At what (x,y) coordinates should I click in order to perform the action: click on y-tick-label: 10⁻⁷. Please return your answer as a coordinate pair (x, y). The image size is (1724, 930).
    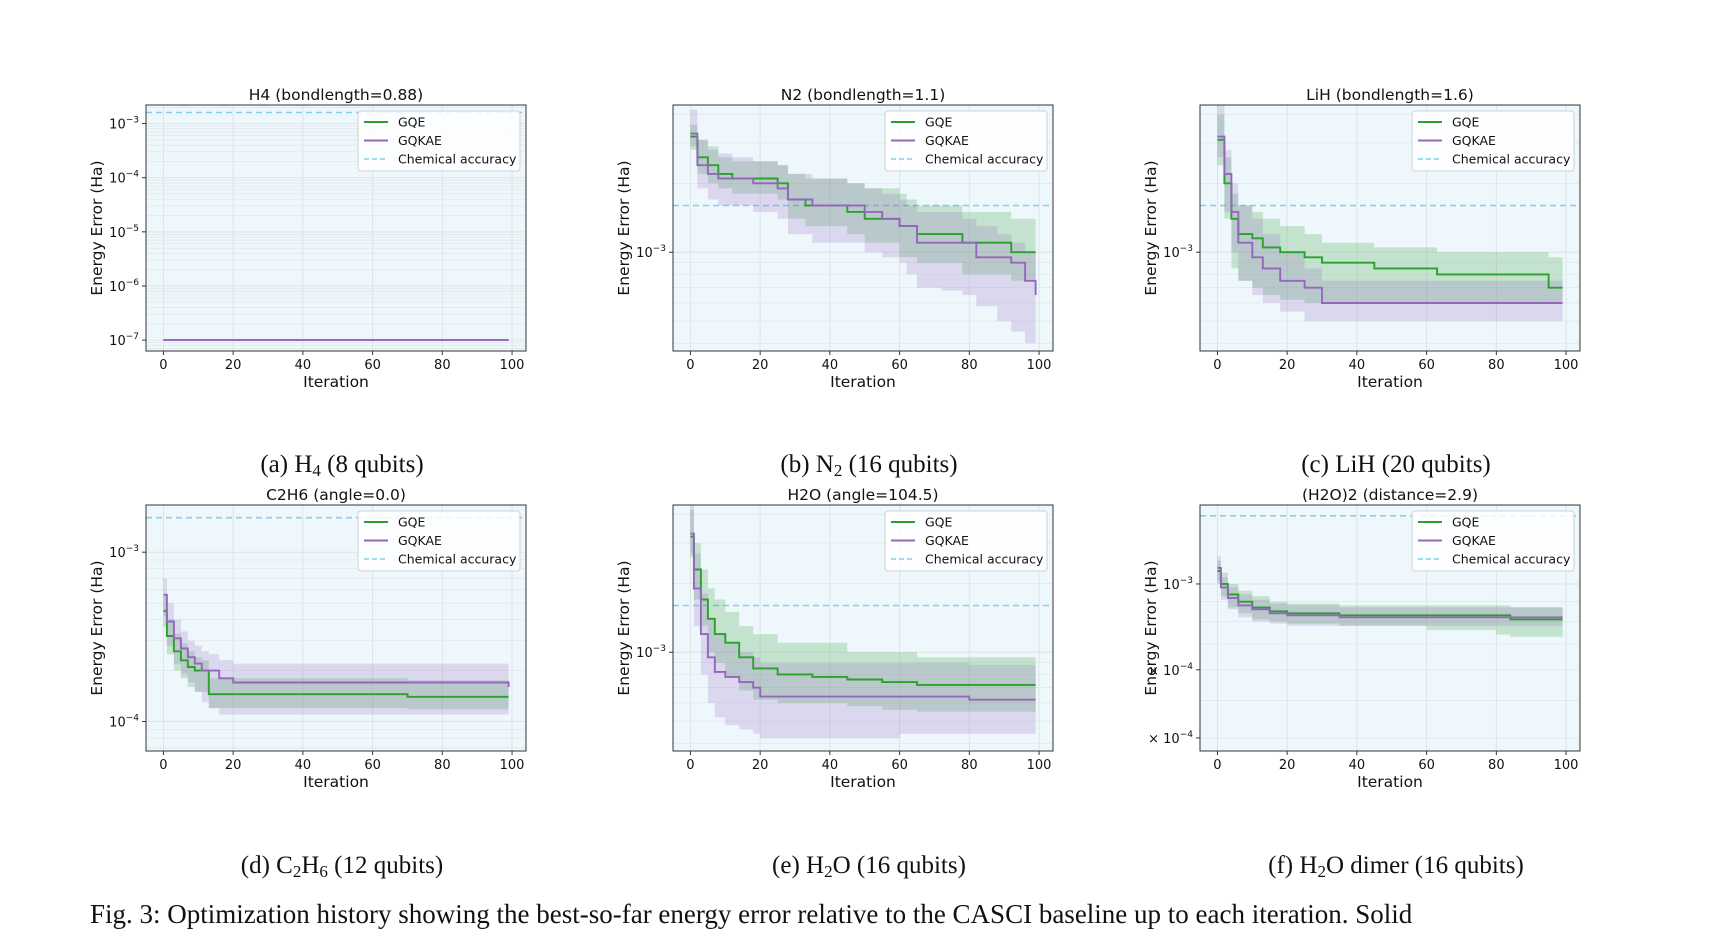
    Looking at the image, I should click on (124, 340).